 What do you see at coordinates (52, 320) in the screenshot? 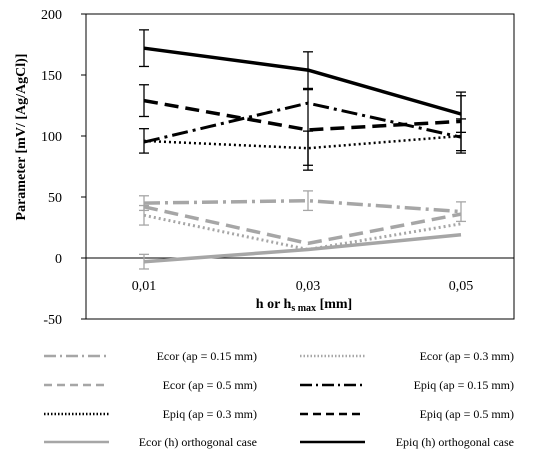
I see `y-tick-label: -50` at bounding box center [52, 320].